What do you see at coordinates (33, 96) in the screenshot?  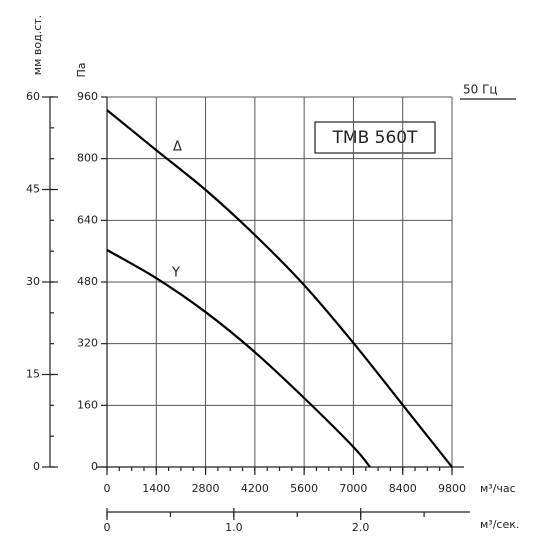 I see `y2-tick-label: 60` at bounding box center [33, 96].